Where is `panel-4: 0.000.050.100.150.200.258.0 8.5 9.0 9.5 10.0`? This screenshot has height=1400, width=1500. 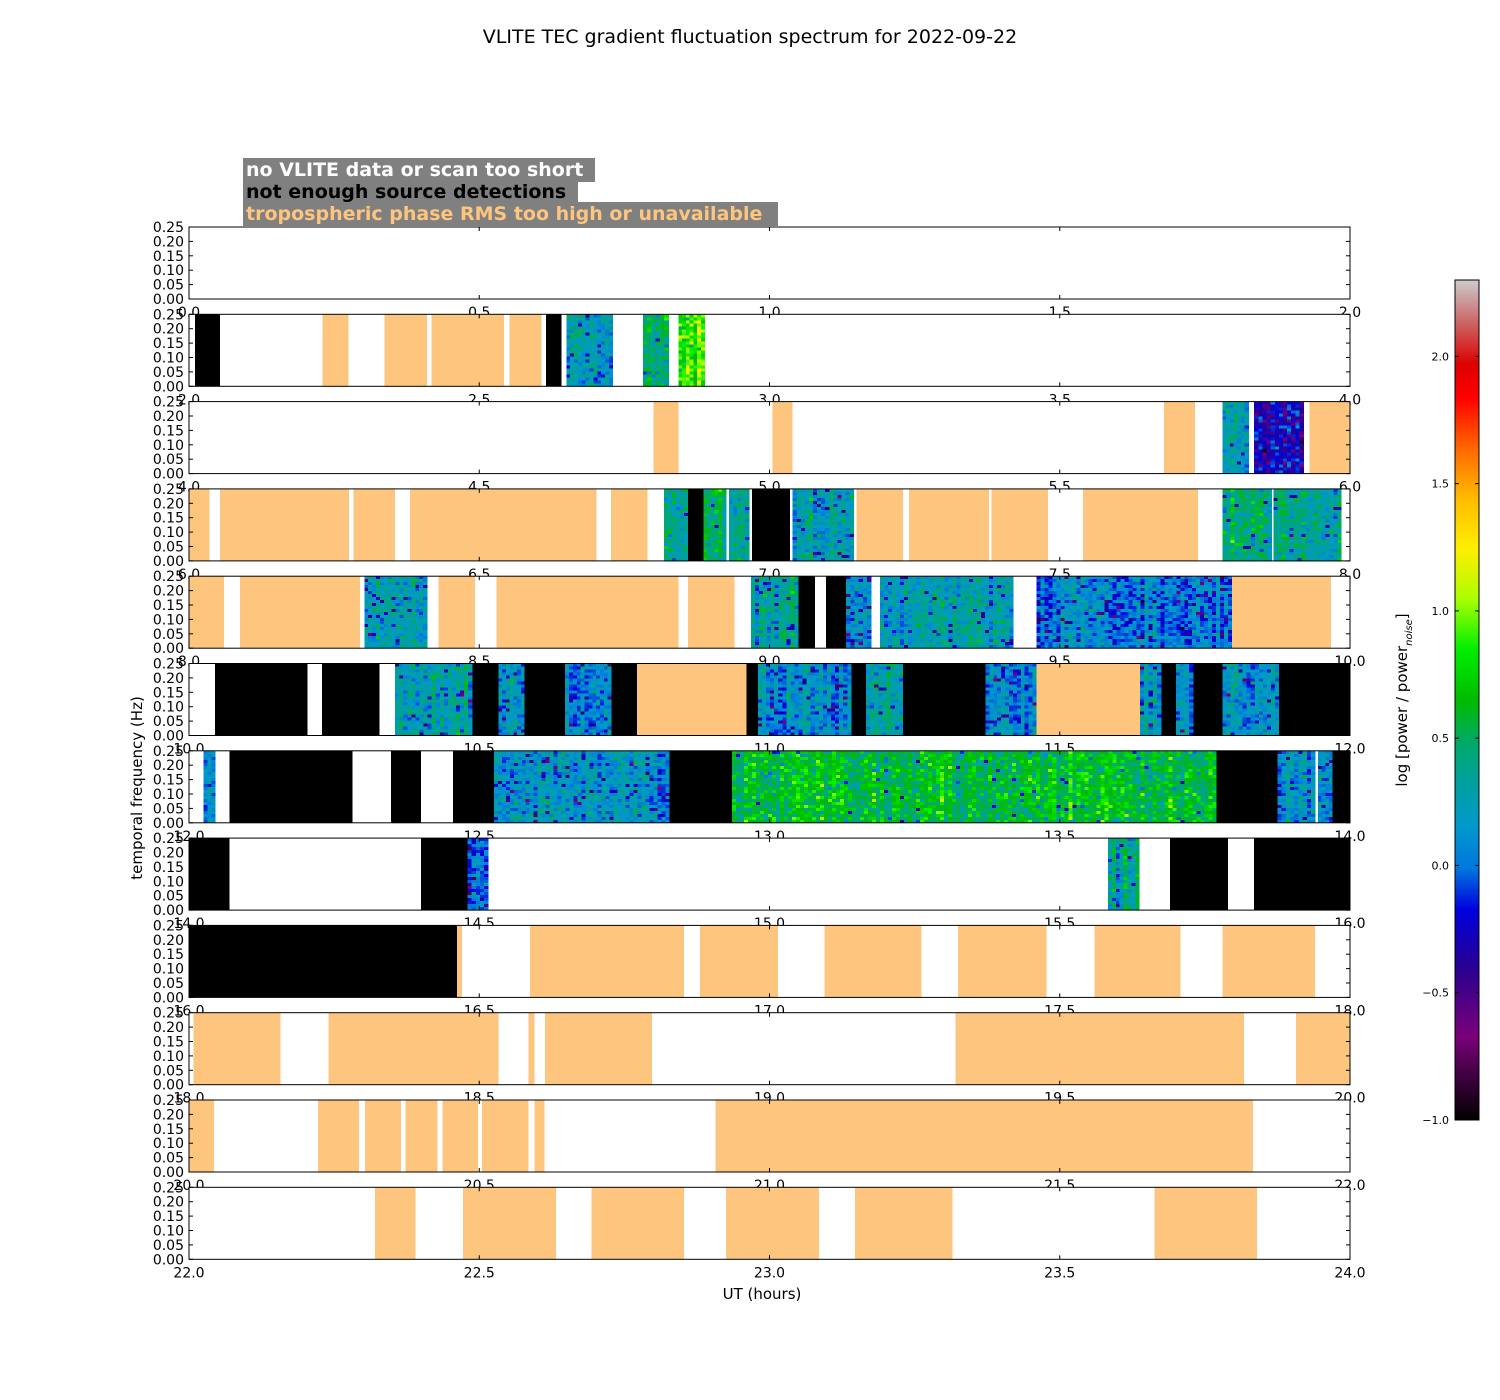
panel-4: 0.000.050.100.150.200.258.0 8.5 9.0 9.5 10.0 is located at coordinates (759, 619).